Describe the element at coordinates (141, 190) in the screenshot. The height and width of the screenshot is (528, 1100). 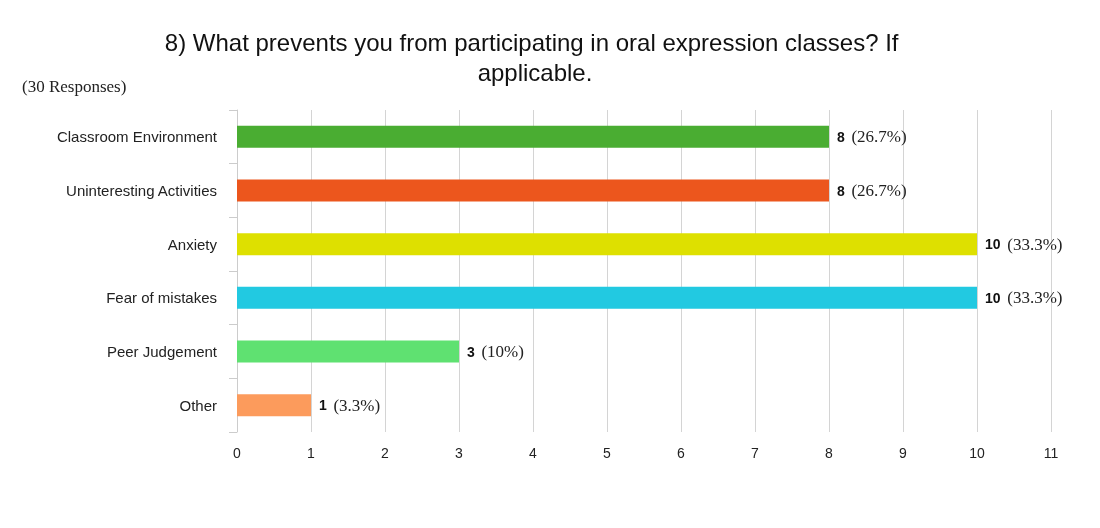
I see `y-tick-label: Uninteresting Activities` at that location.